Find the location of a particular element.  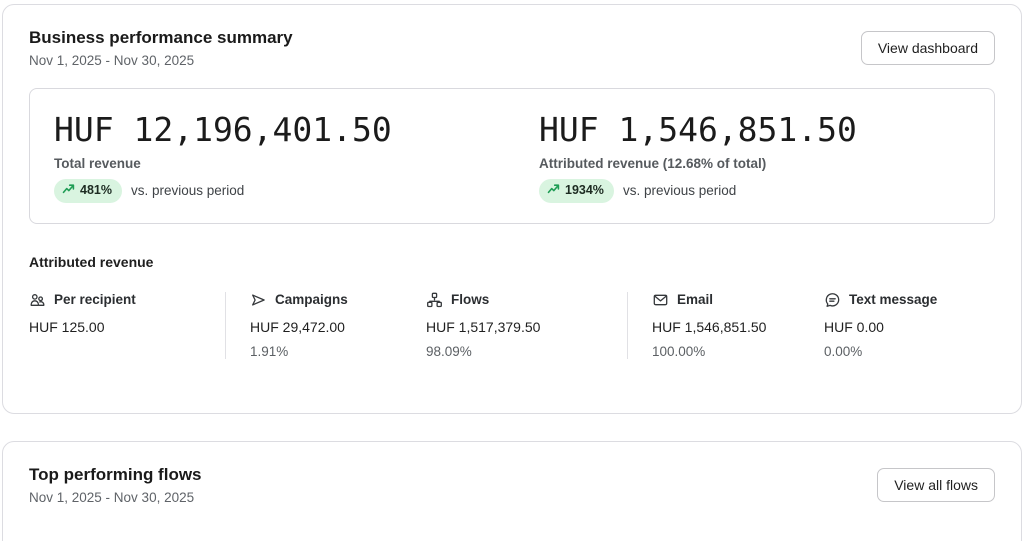

metric-per-recipient: Per recipient HUF 125.00 is located at coordinates (127, 325).